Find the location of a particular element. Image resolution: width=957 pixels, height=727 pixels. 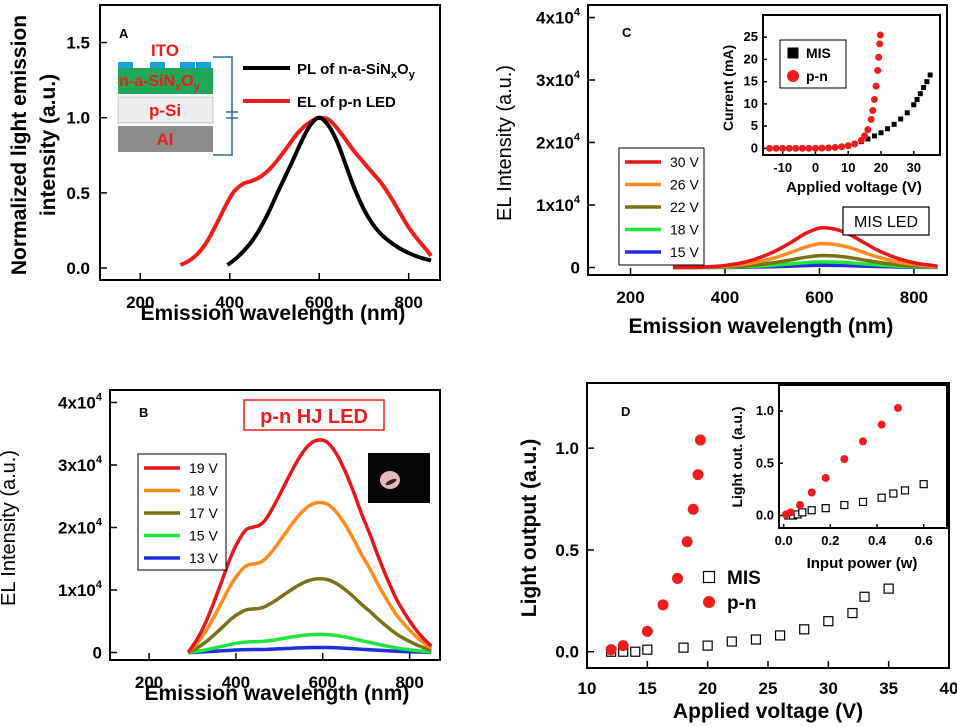

panel-a-legend: PL of n-a-SiNxOy EL of p-n LED is located at coordinates (329, 86).